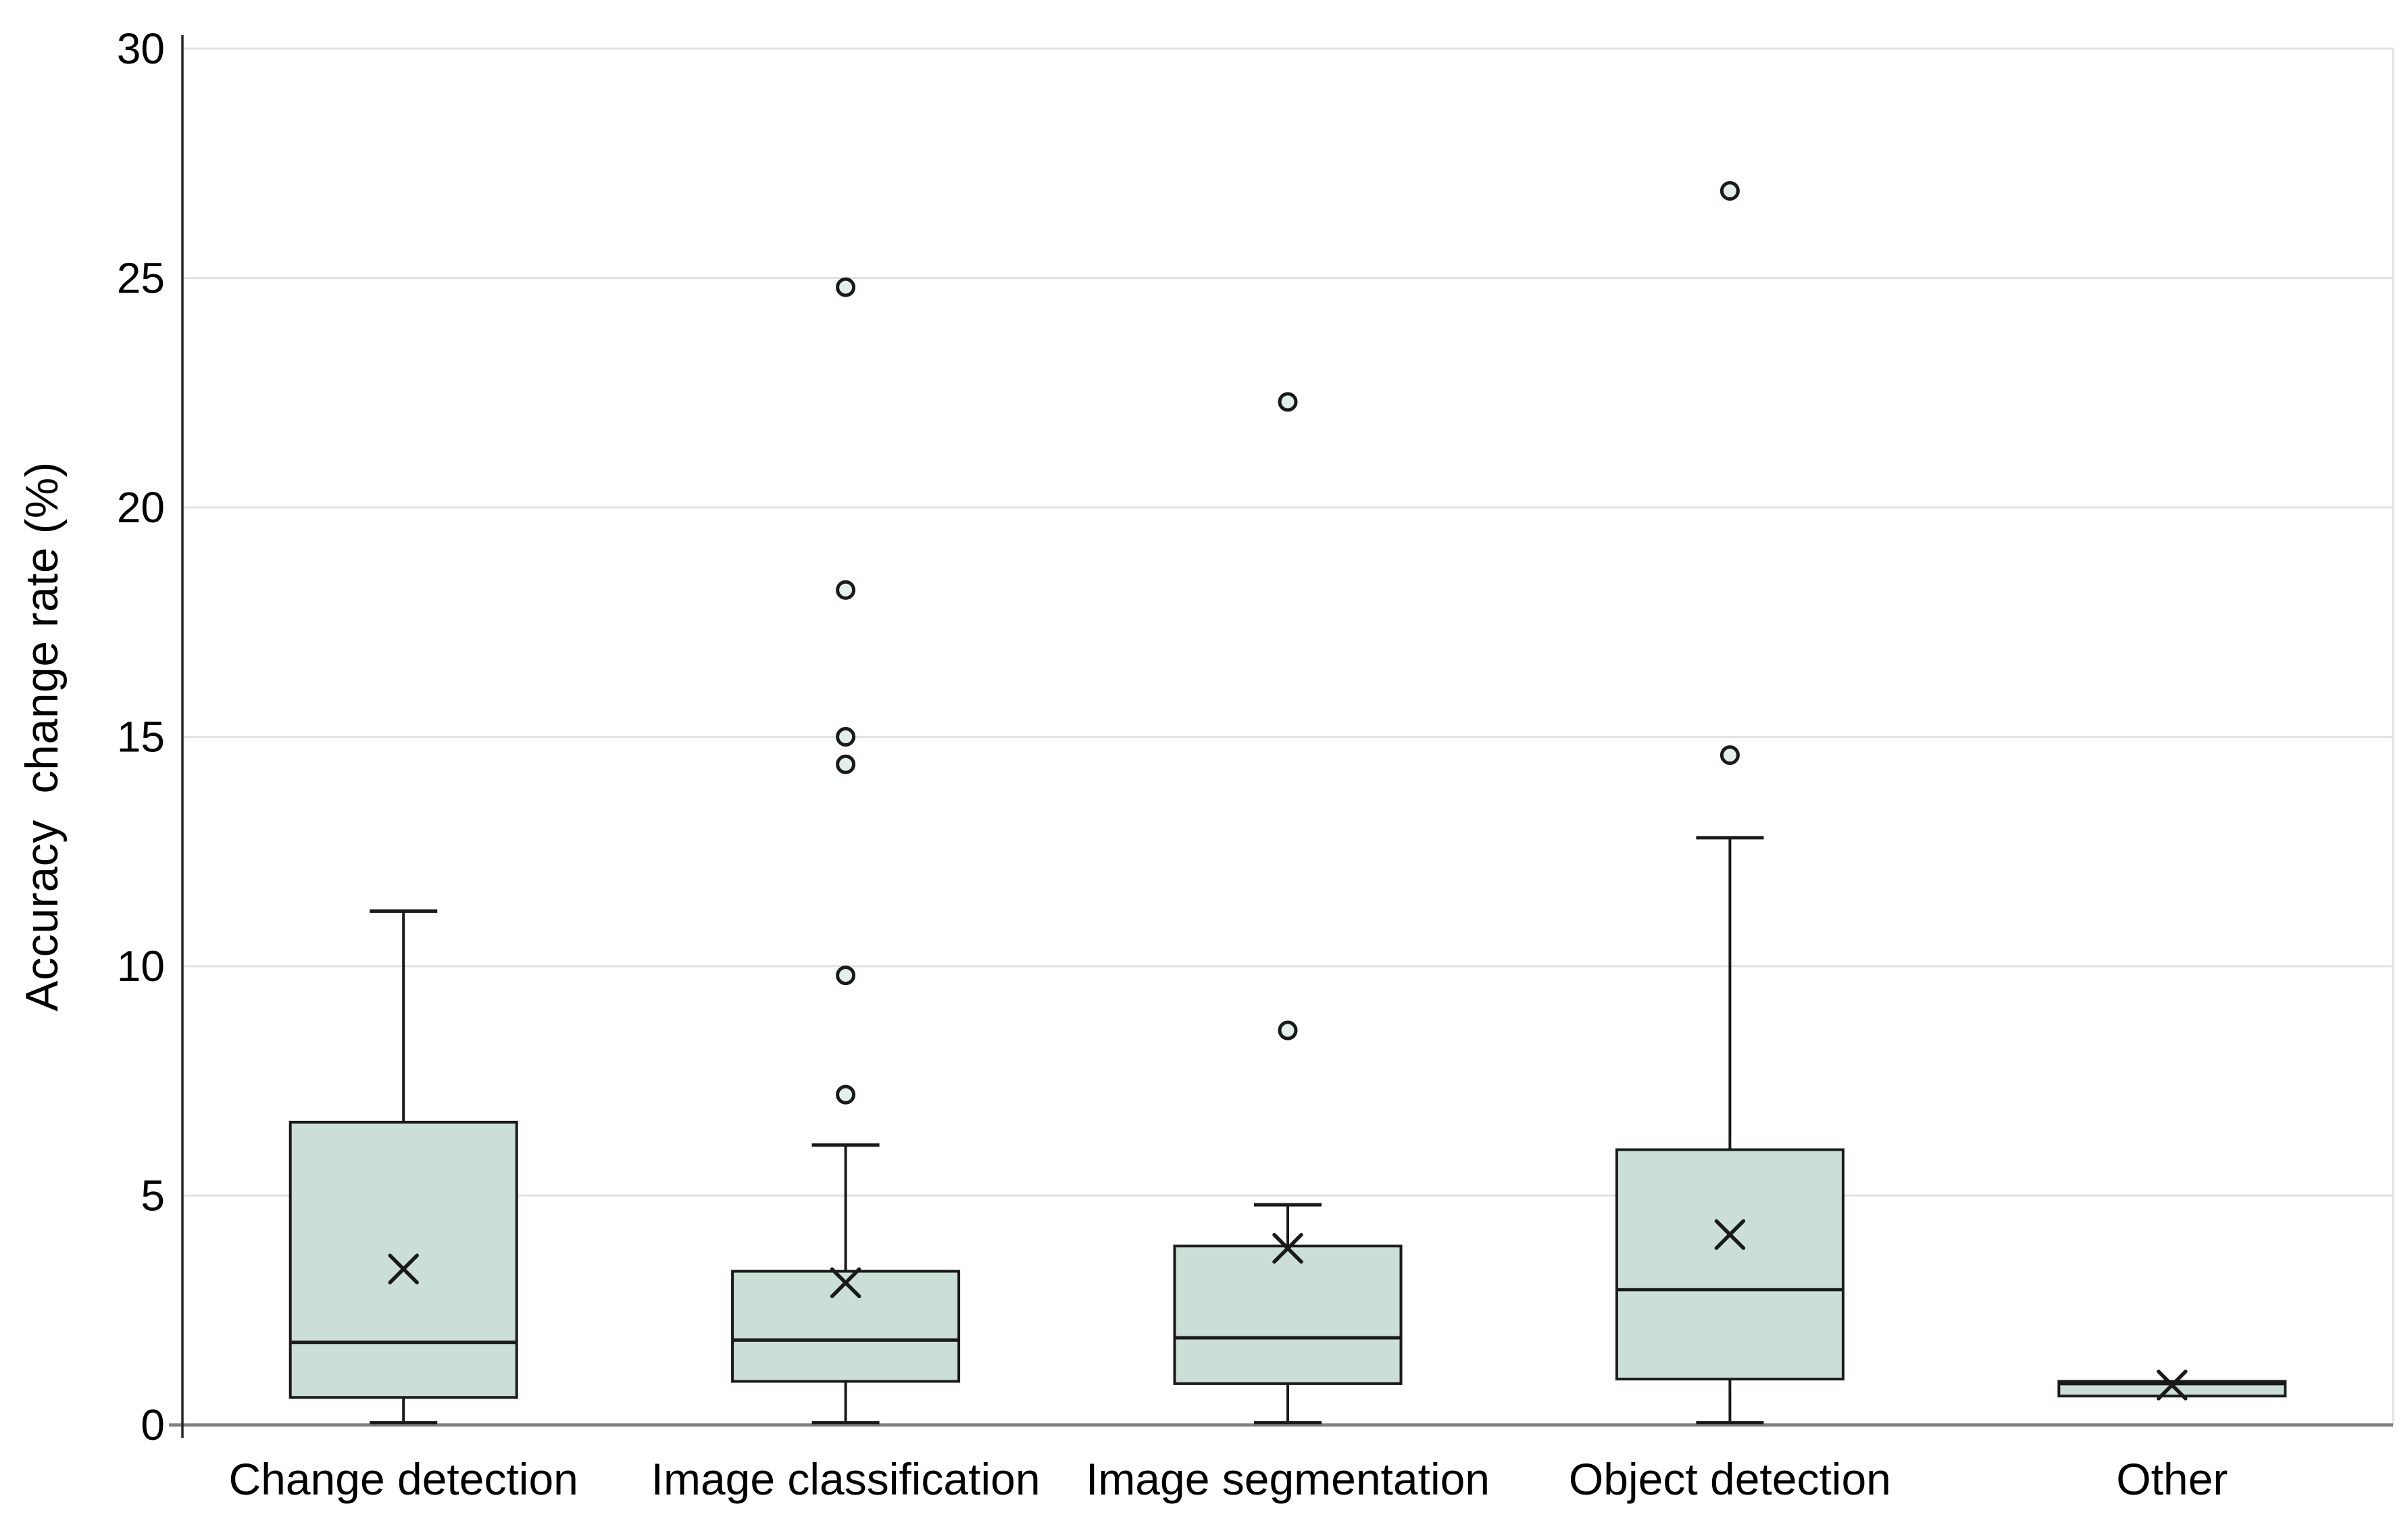  Describe the element at coordinates (845, 1479) in the screenshot. I see `x-tick-label-image-classification: Image classification` at that location.